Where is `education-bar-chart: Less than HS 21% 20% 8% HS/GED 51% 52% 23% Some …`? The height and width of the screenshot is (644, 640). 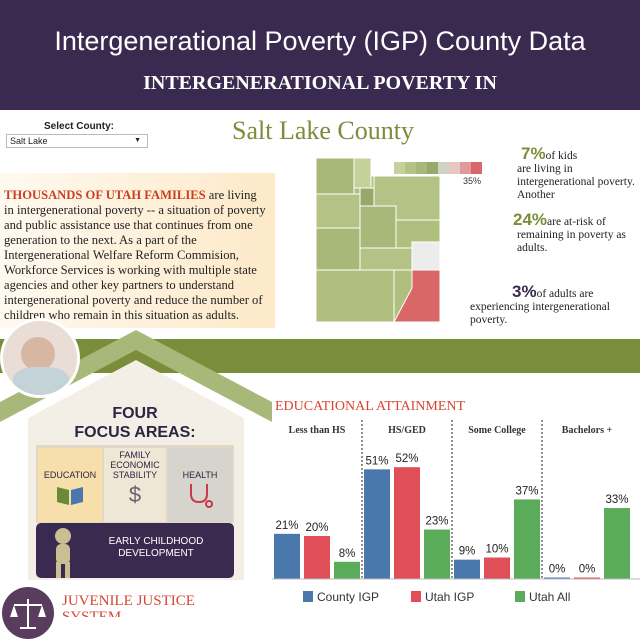 education-bar-chart: Less than HS 21% 20% 8% HS/GED 51% 52% 23% Some … is located at coordinates (456, 500).